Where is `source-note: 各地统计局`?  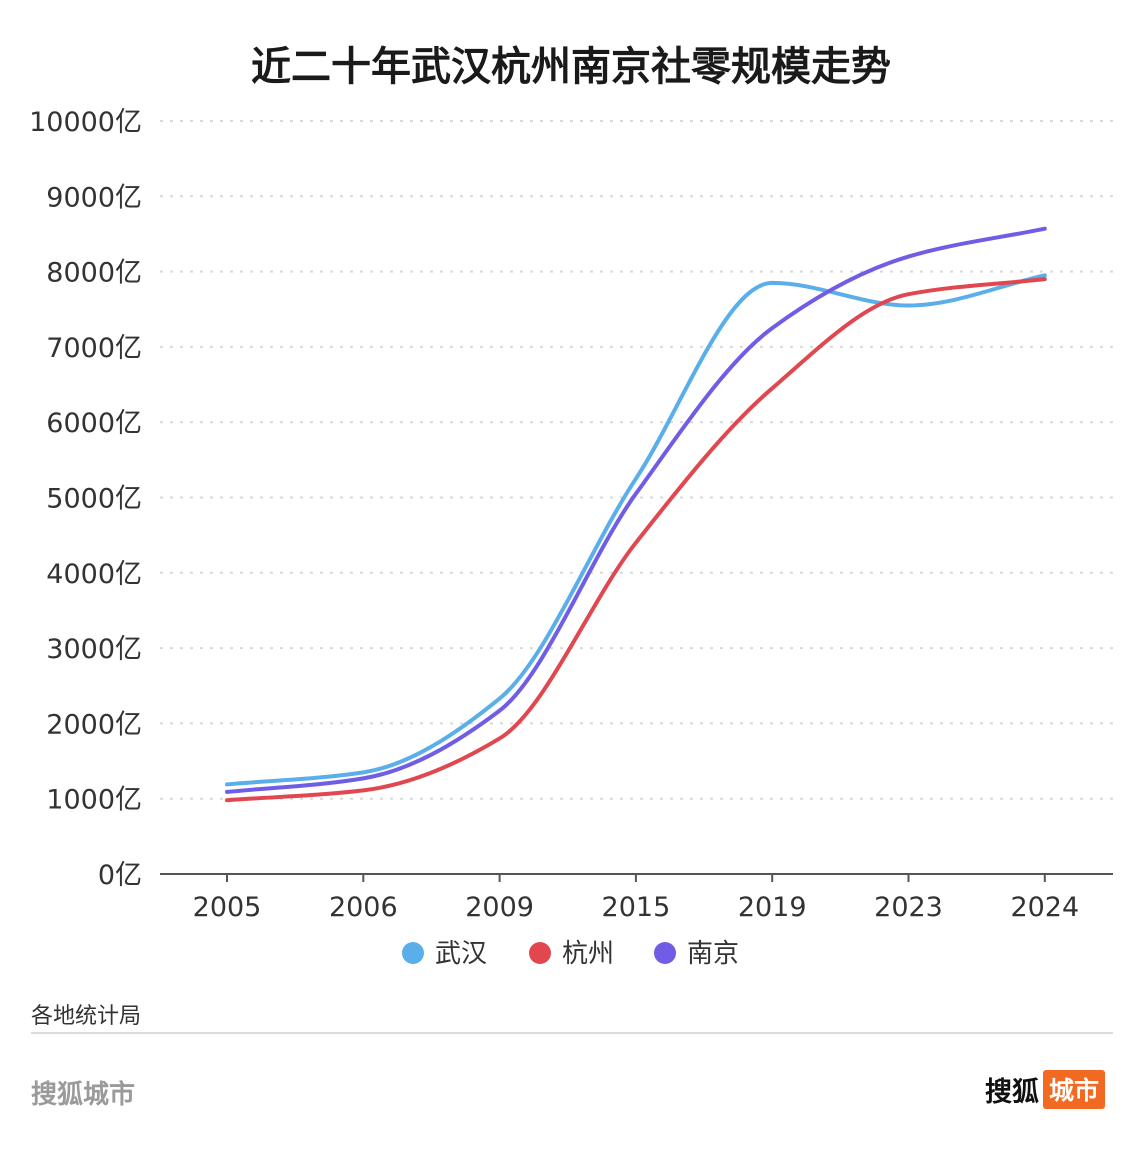 source-note: 各地统计局 is located at coordinates (86, 1016).